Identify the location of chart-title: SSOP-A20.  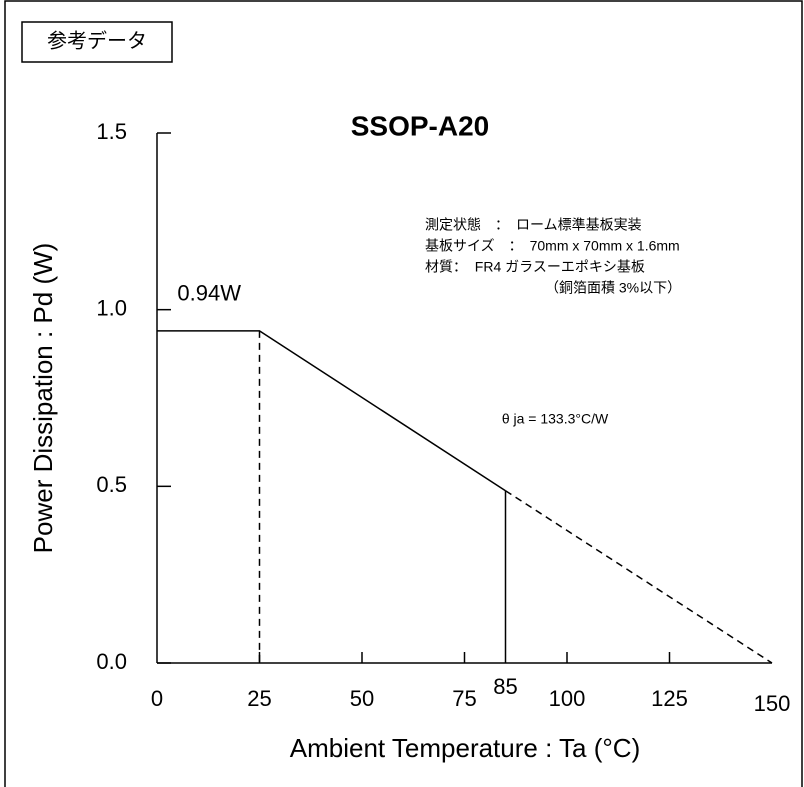
(420, 125).